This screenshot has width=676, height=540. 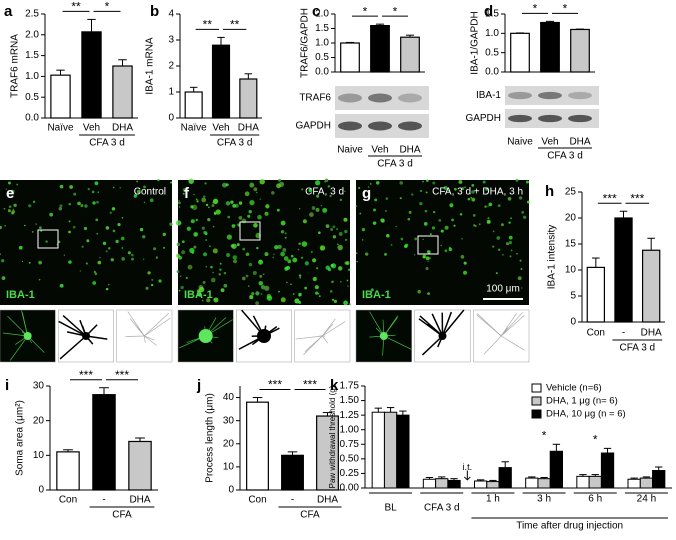 What do you see at coordinates (503, 289) in the screenshot?
I see `scale-bar-label: 100 μm` at bounding box center [503, 289].